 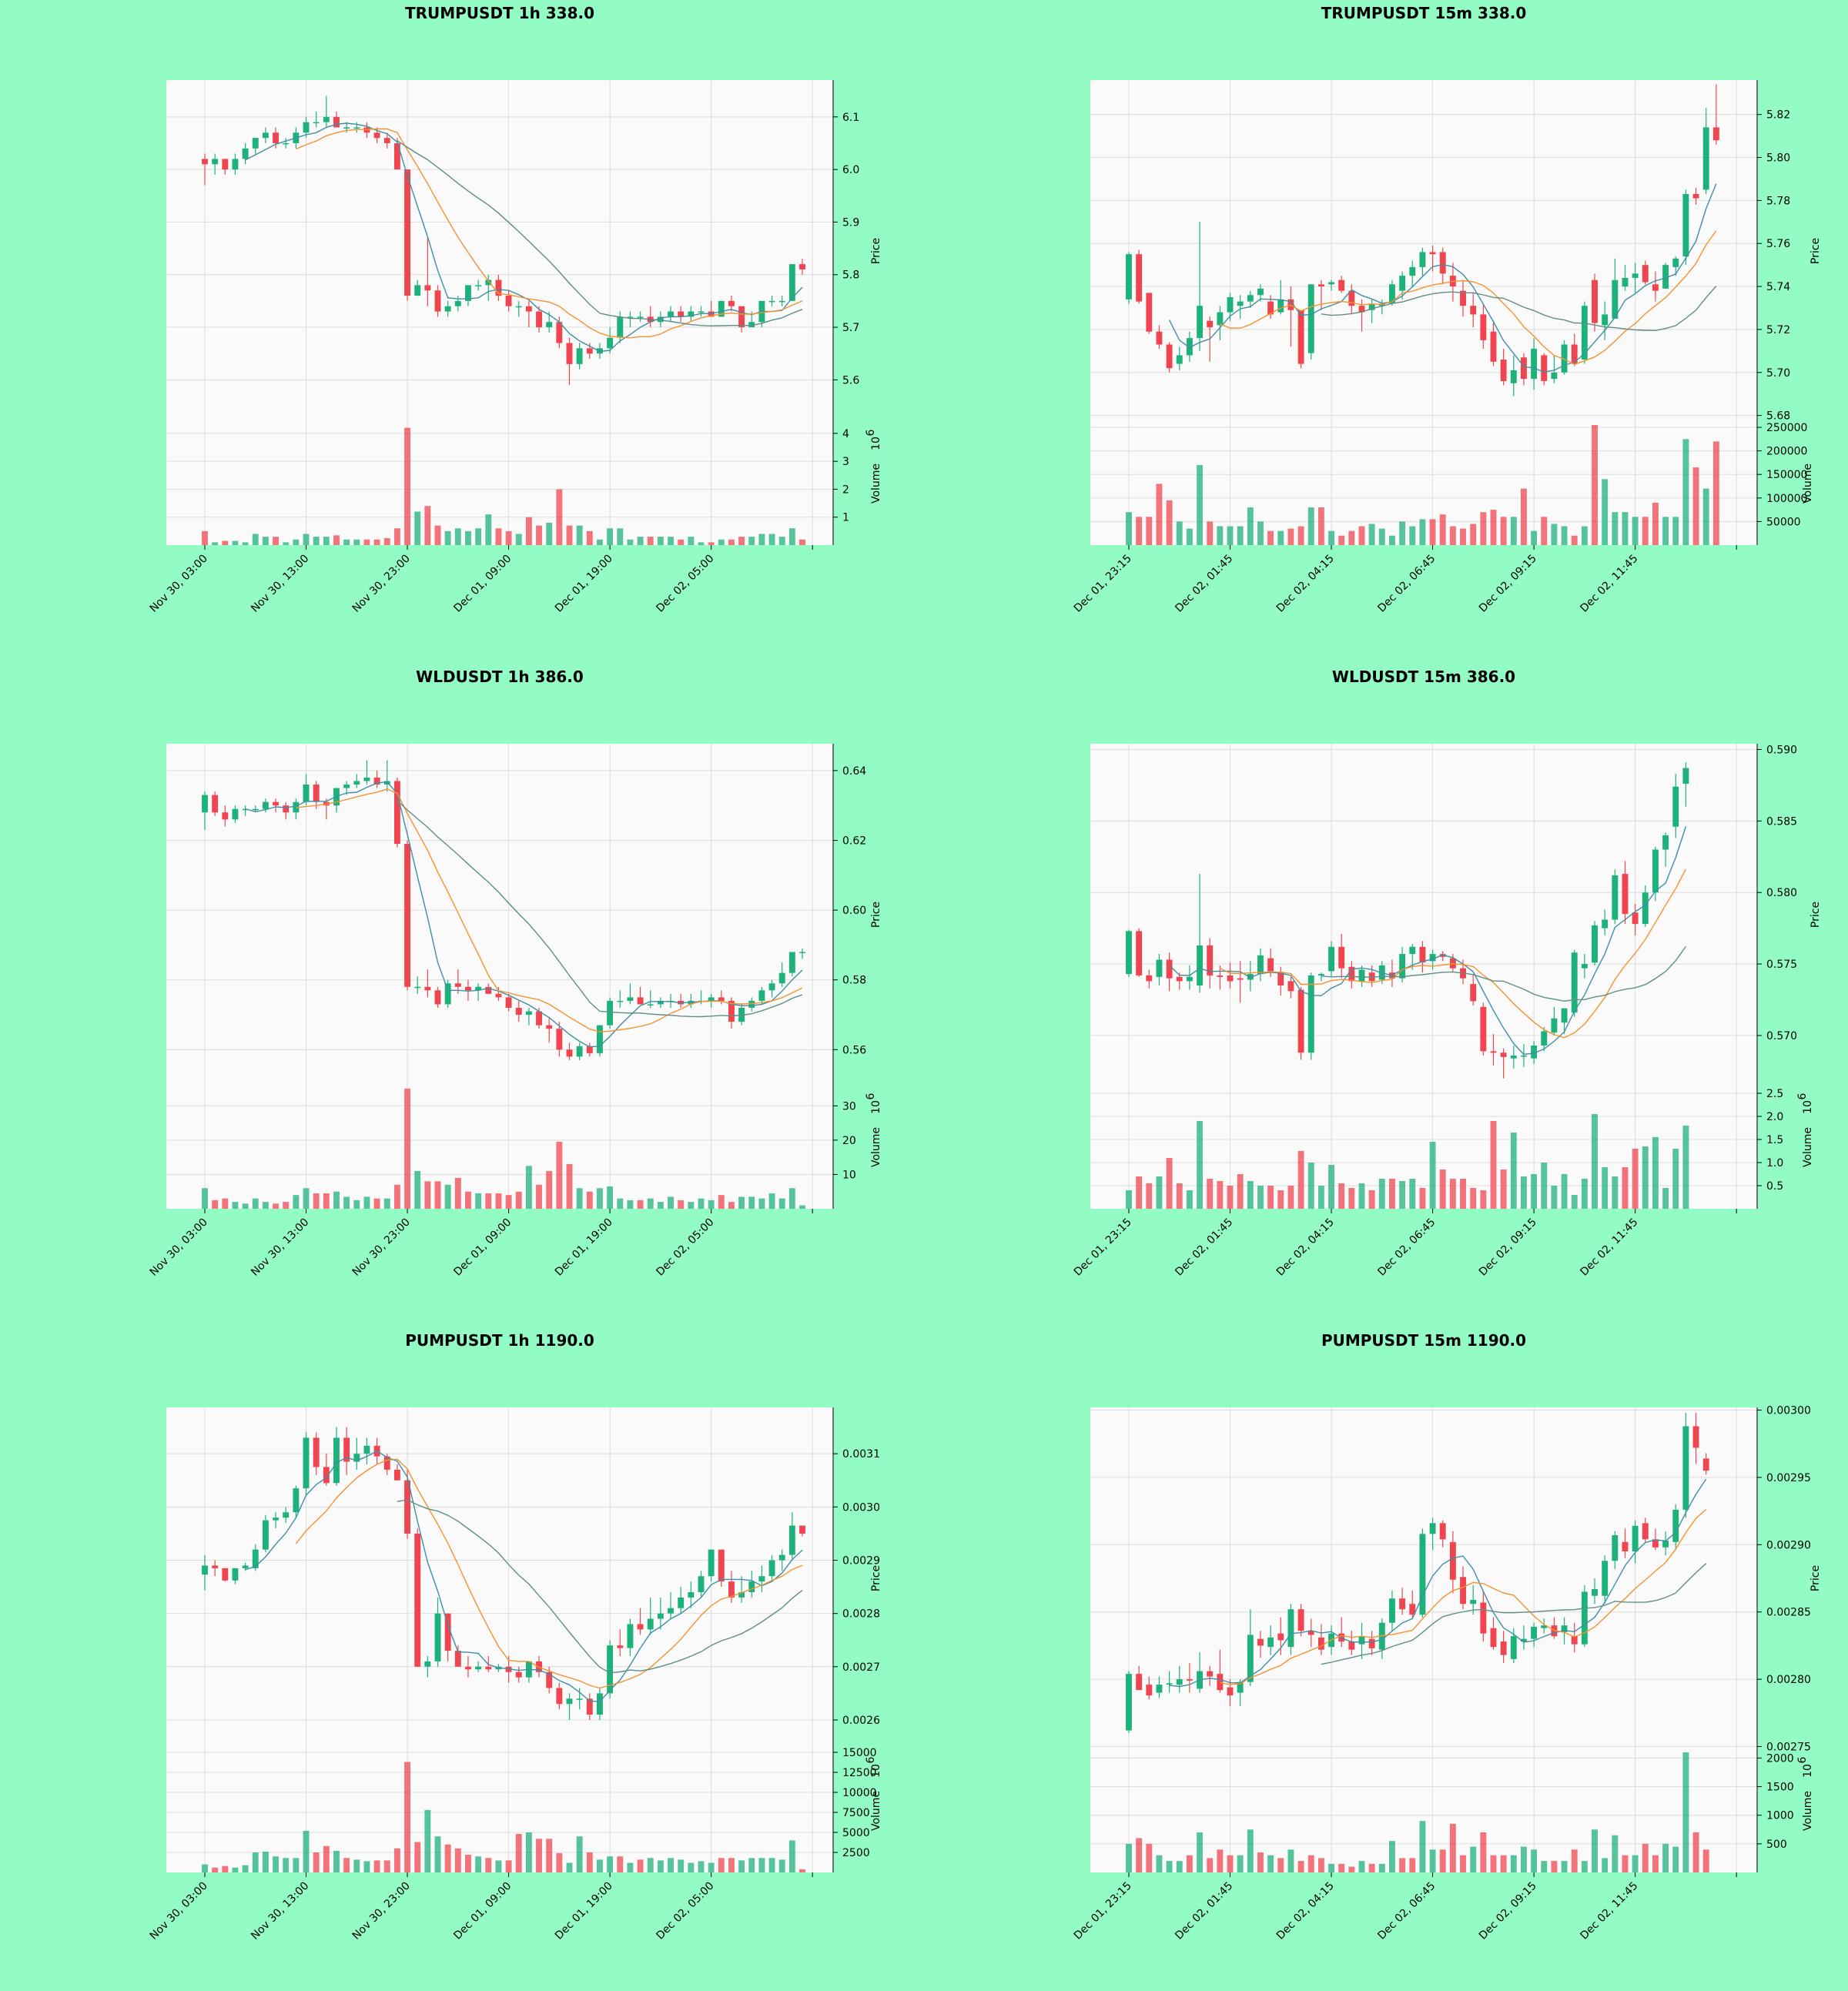 I want to click on volume-tick-label: 7500, so click(x=856, y=1813).